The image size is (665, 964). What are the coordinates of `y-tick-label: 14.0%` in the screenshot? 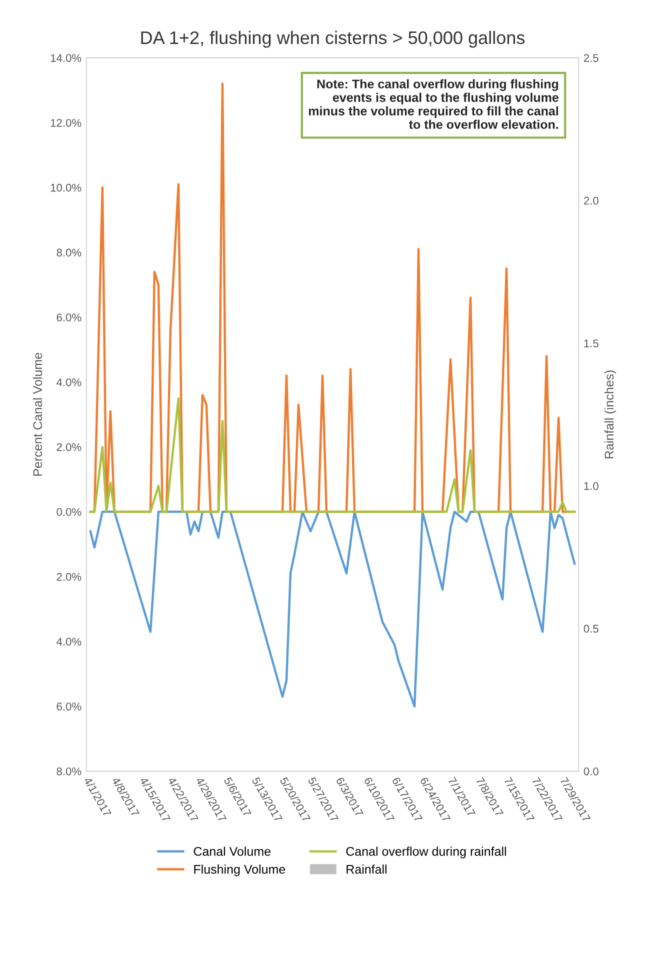 It's located at (66, 58).